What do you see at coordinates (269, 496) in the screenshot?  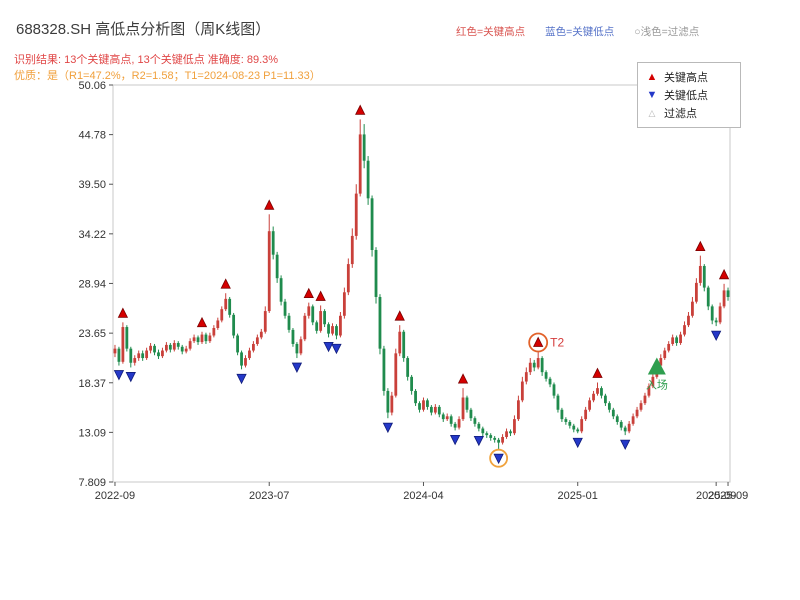 I see `x-tick-label: 2023-07` at bounding box center [269, 496].